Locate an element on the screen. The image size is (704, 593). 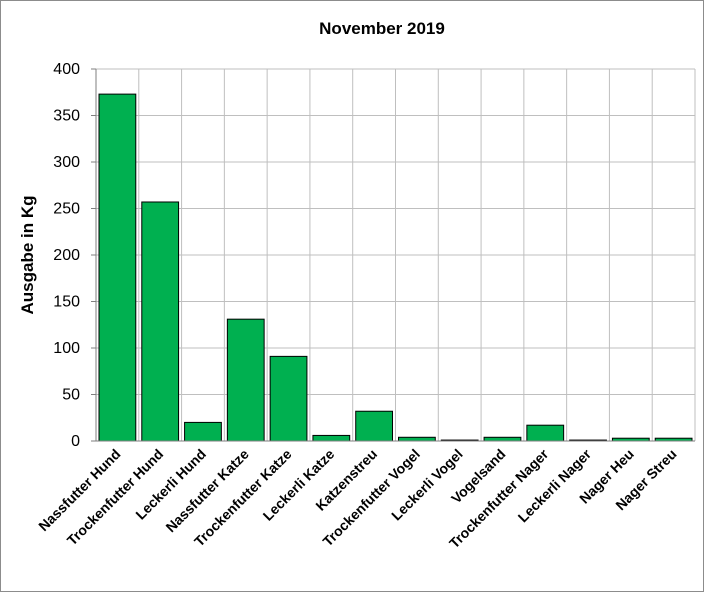
y-tick-label: 100 is located at coordinates (66, 348).